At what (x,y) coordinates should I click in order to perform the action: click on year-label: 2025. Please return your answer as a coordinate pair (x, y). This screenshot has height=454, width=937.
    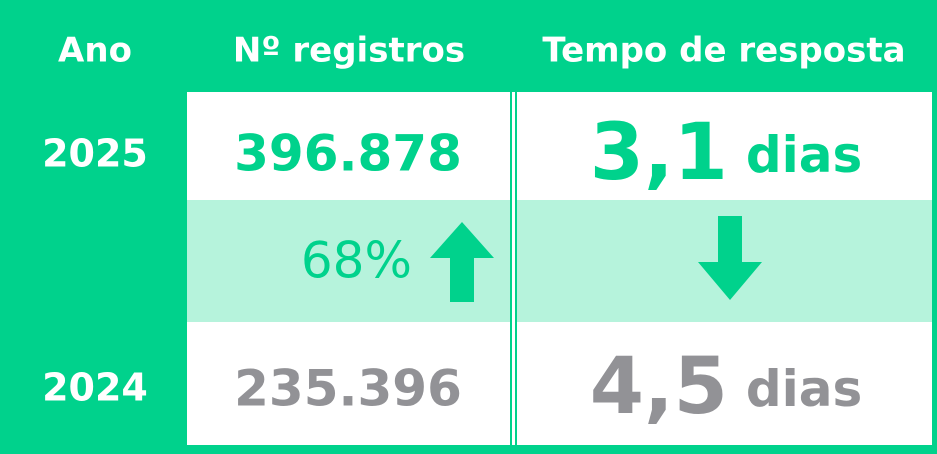
    Looking at the image, I should click on (95, 154).